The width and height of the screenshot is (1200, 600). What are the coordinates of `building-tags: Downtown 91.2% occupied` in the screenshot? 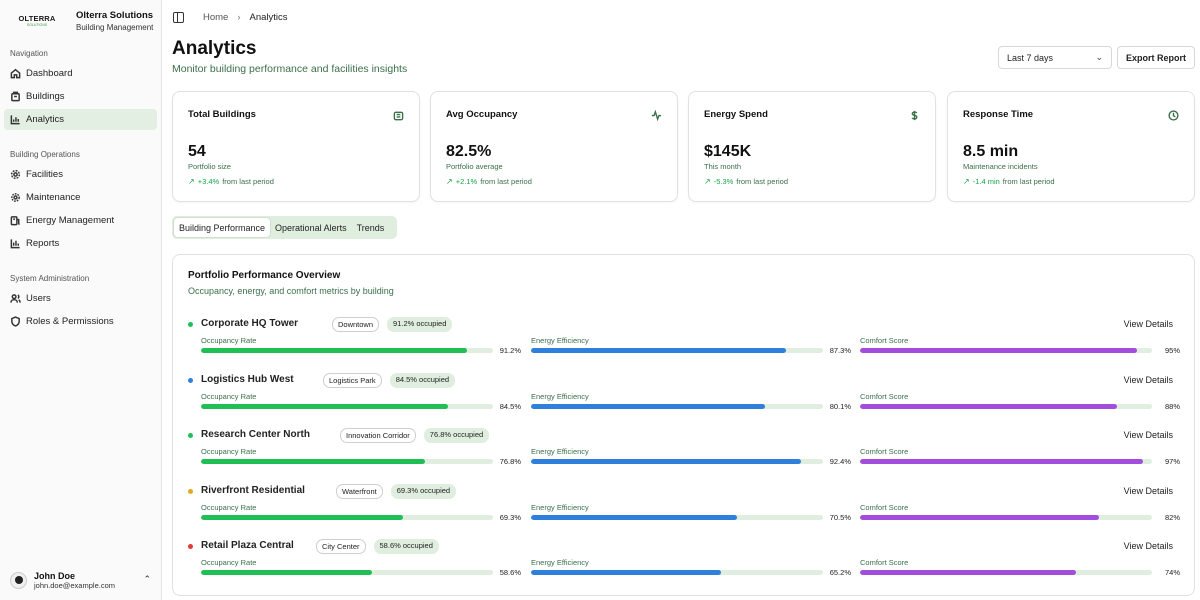 It's located at (392, 324).